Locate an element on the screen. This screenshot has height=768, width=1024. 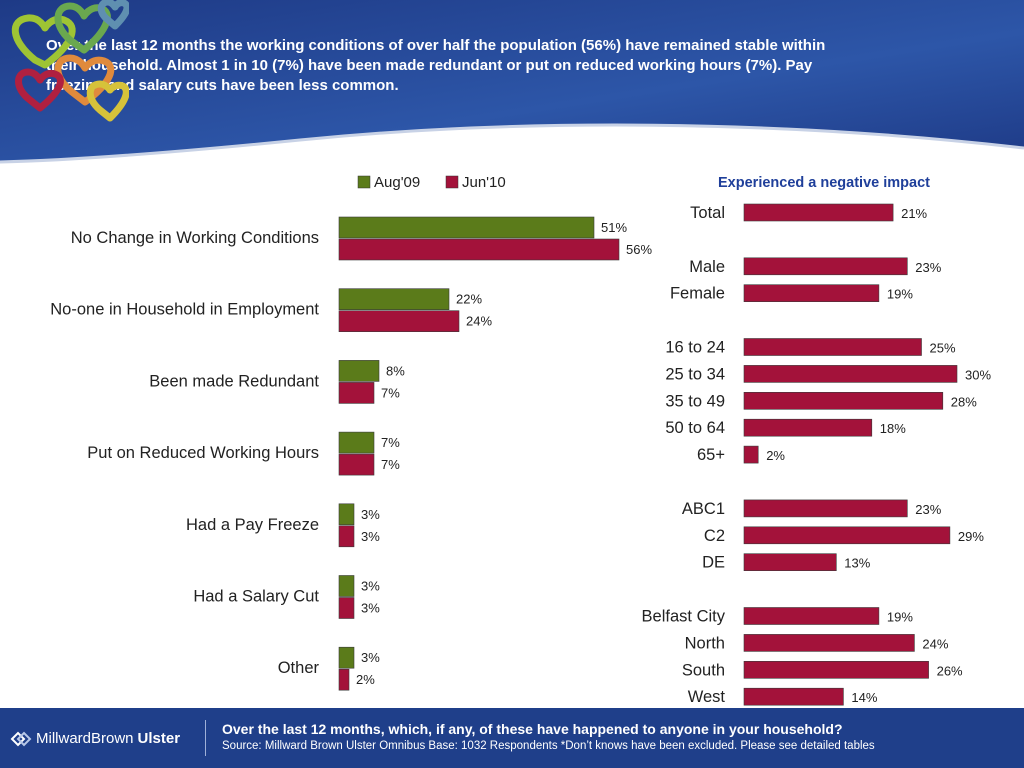
category-label: Put on Reduced Working Hours is located at coordinates (203, 453).